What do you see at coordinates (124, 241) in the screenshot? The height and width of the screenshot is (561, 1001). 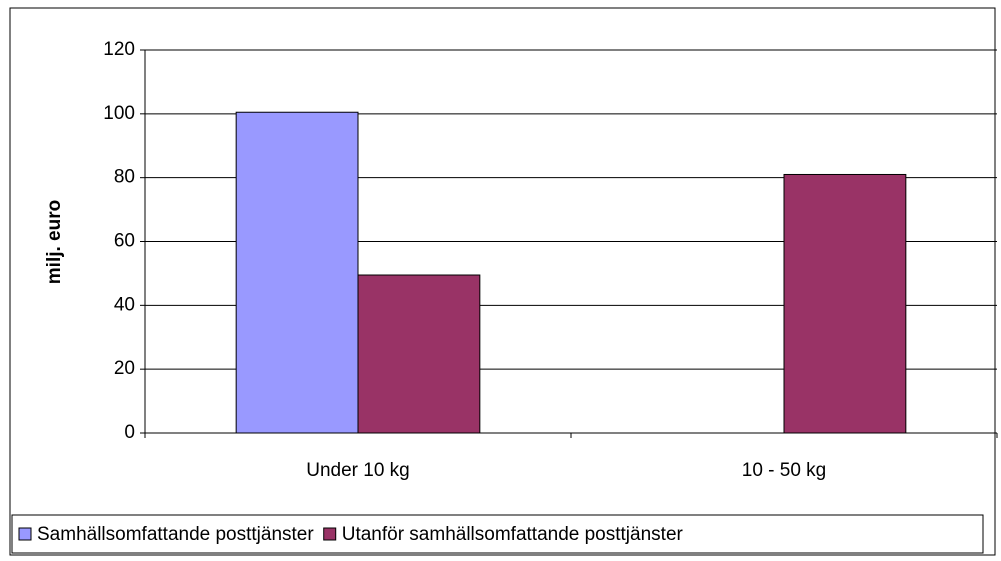 I see `y-tick-label: 60` at bounding box center [124, 241].